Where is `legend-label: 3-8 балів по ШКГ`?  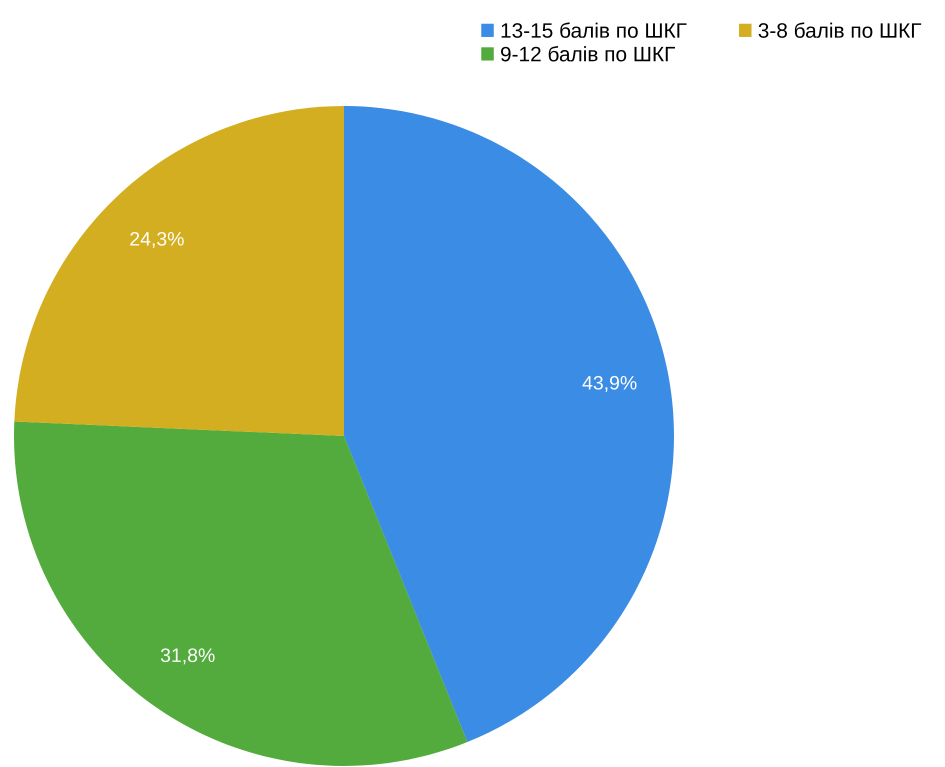 legend-label: 3-8 балів по ШКГ is located at coordinates (840, 30).